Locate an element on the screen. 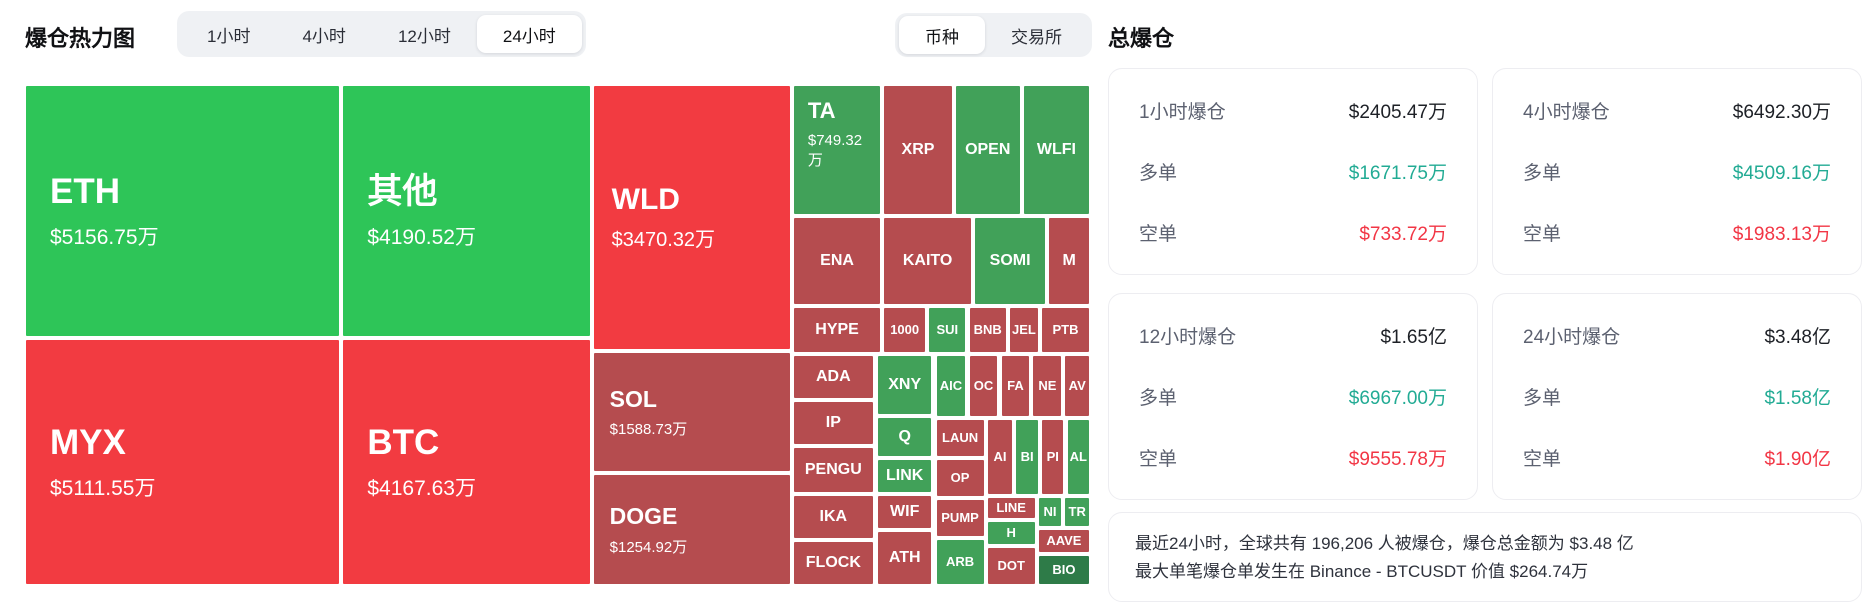  cell-symbol: OC is located at coordinates (983, 385).